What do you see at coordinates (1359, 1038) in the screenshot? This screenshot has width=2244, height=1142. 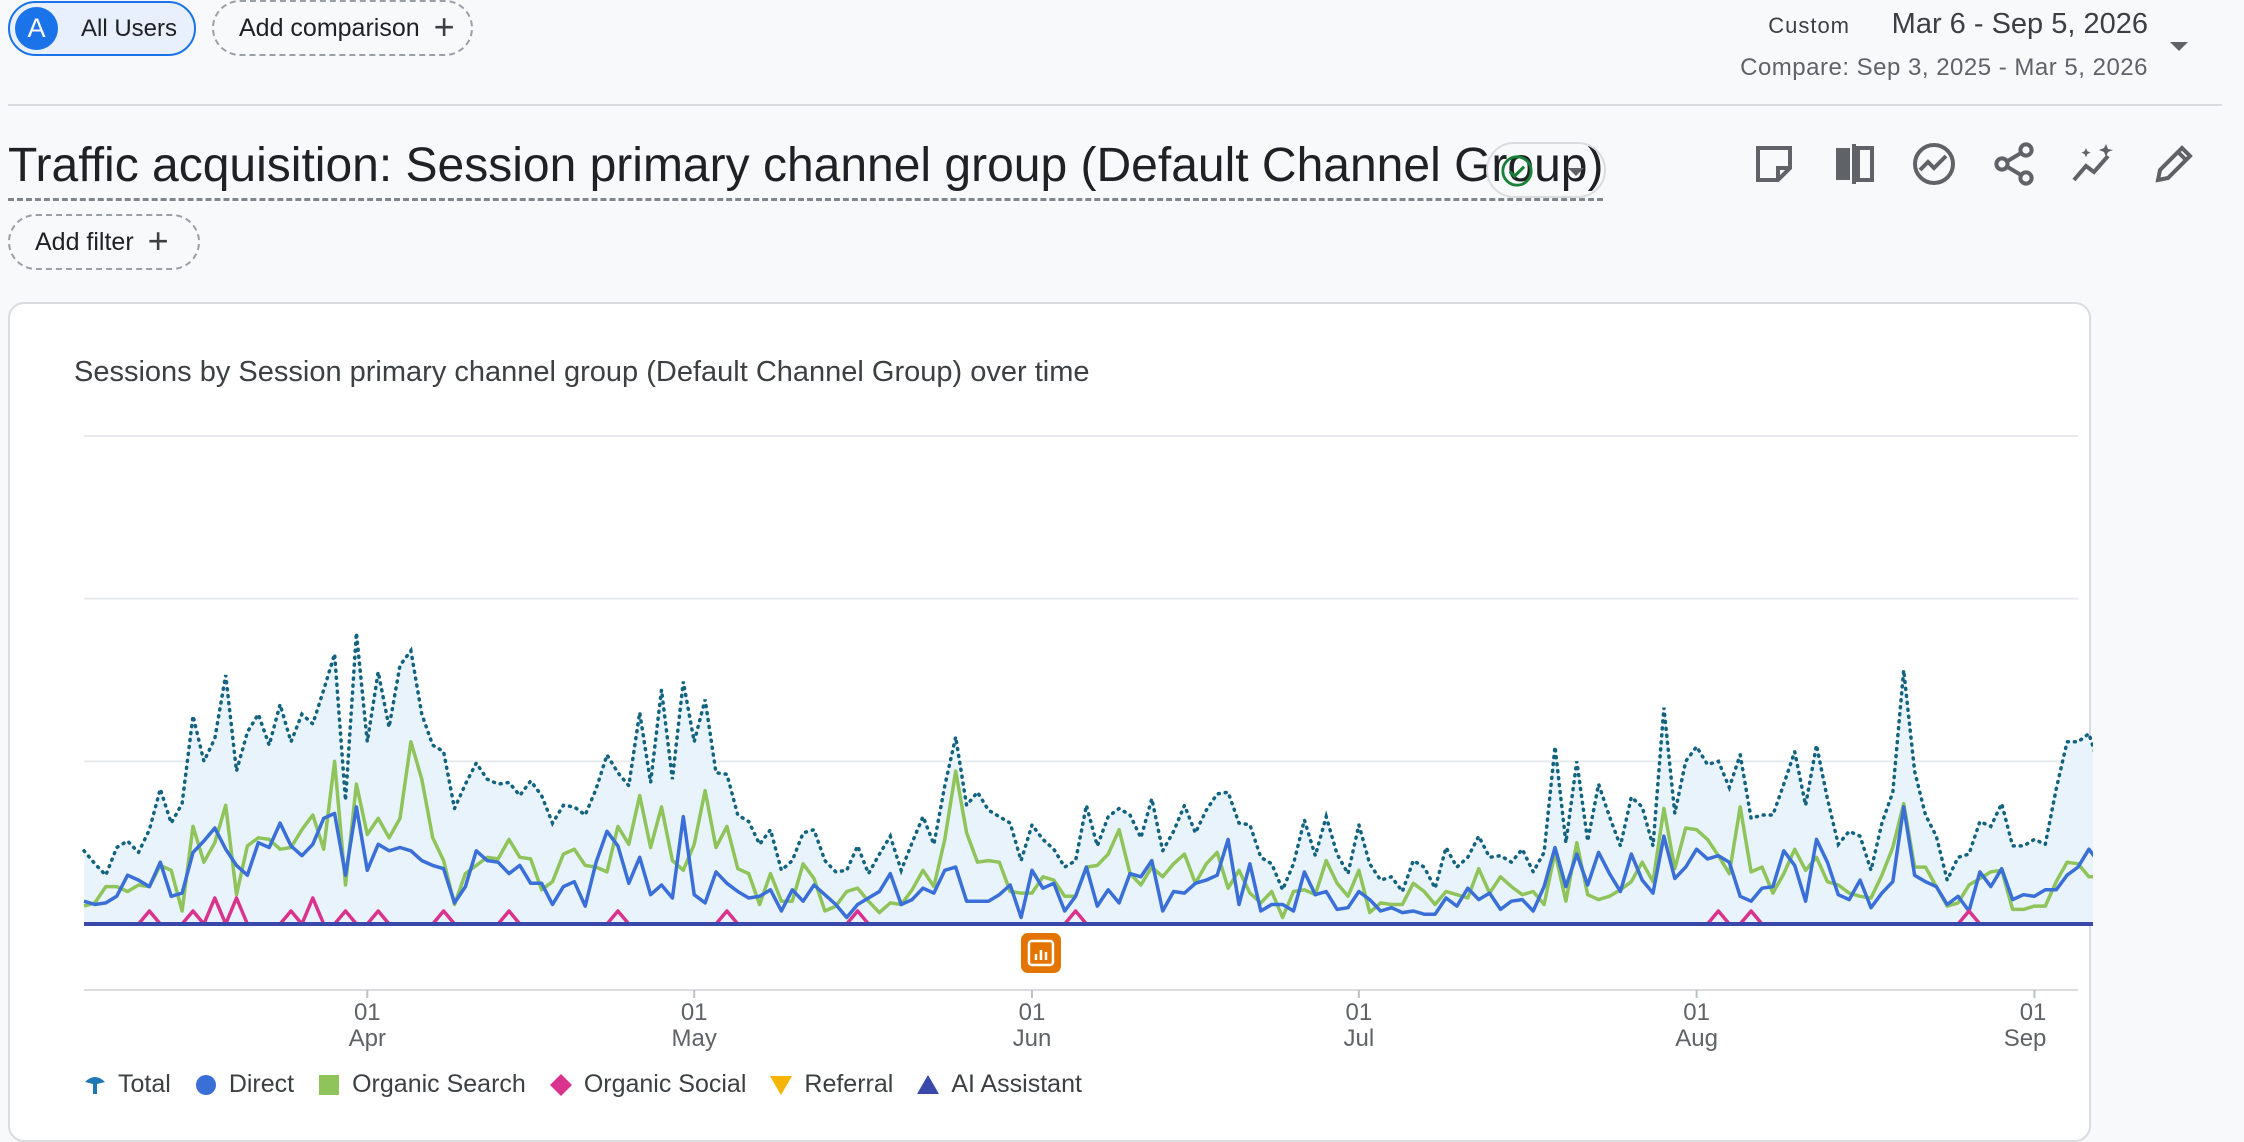 I see `x-tick-label-month: Jul` at bounding box center [1359, 1038].